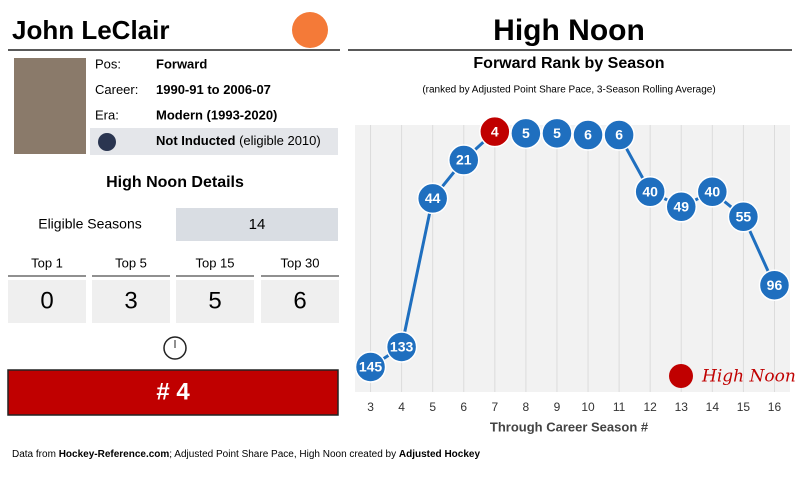  Describe the element at coordinates (238, 140) in the screenshot. I see `hof-status: Not Inducted (eligible 2010)` at that location.